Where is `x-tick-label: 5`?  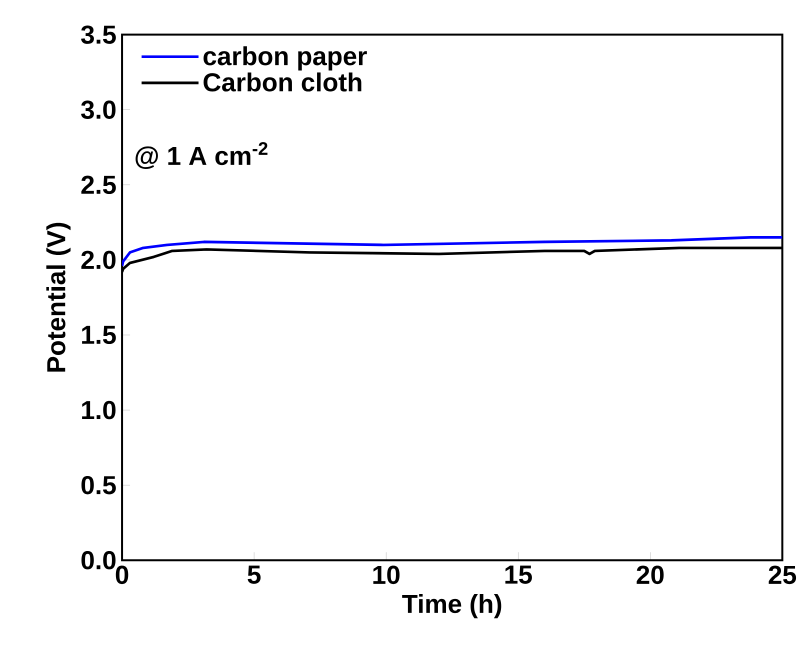
x-tick-label: 5 is located at coordinates (254, 575).